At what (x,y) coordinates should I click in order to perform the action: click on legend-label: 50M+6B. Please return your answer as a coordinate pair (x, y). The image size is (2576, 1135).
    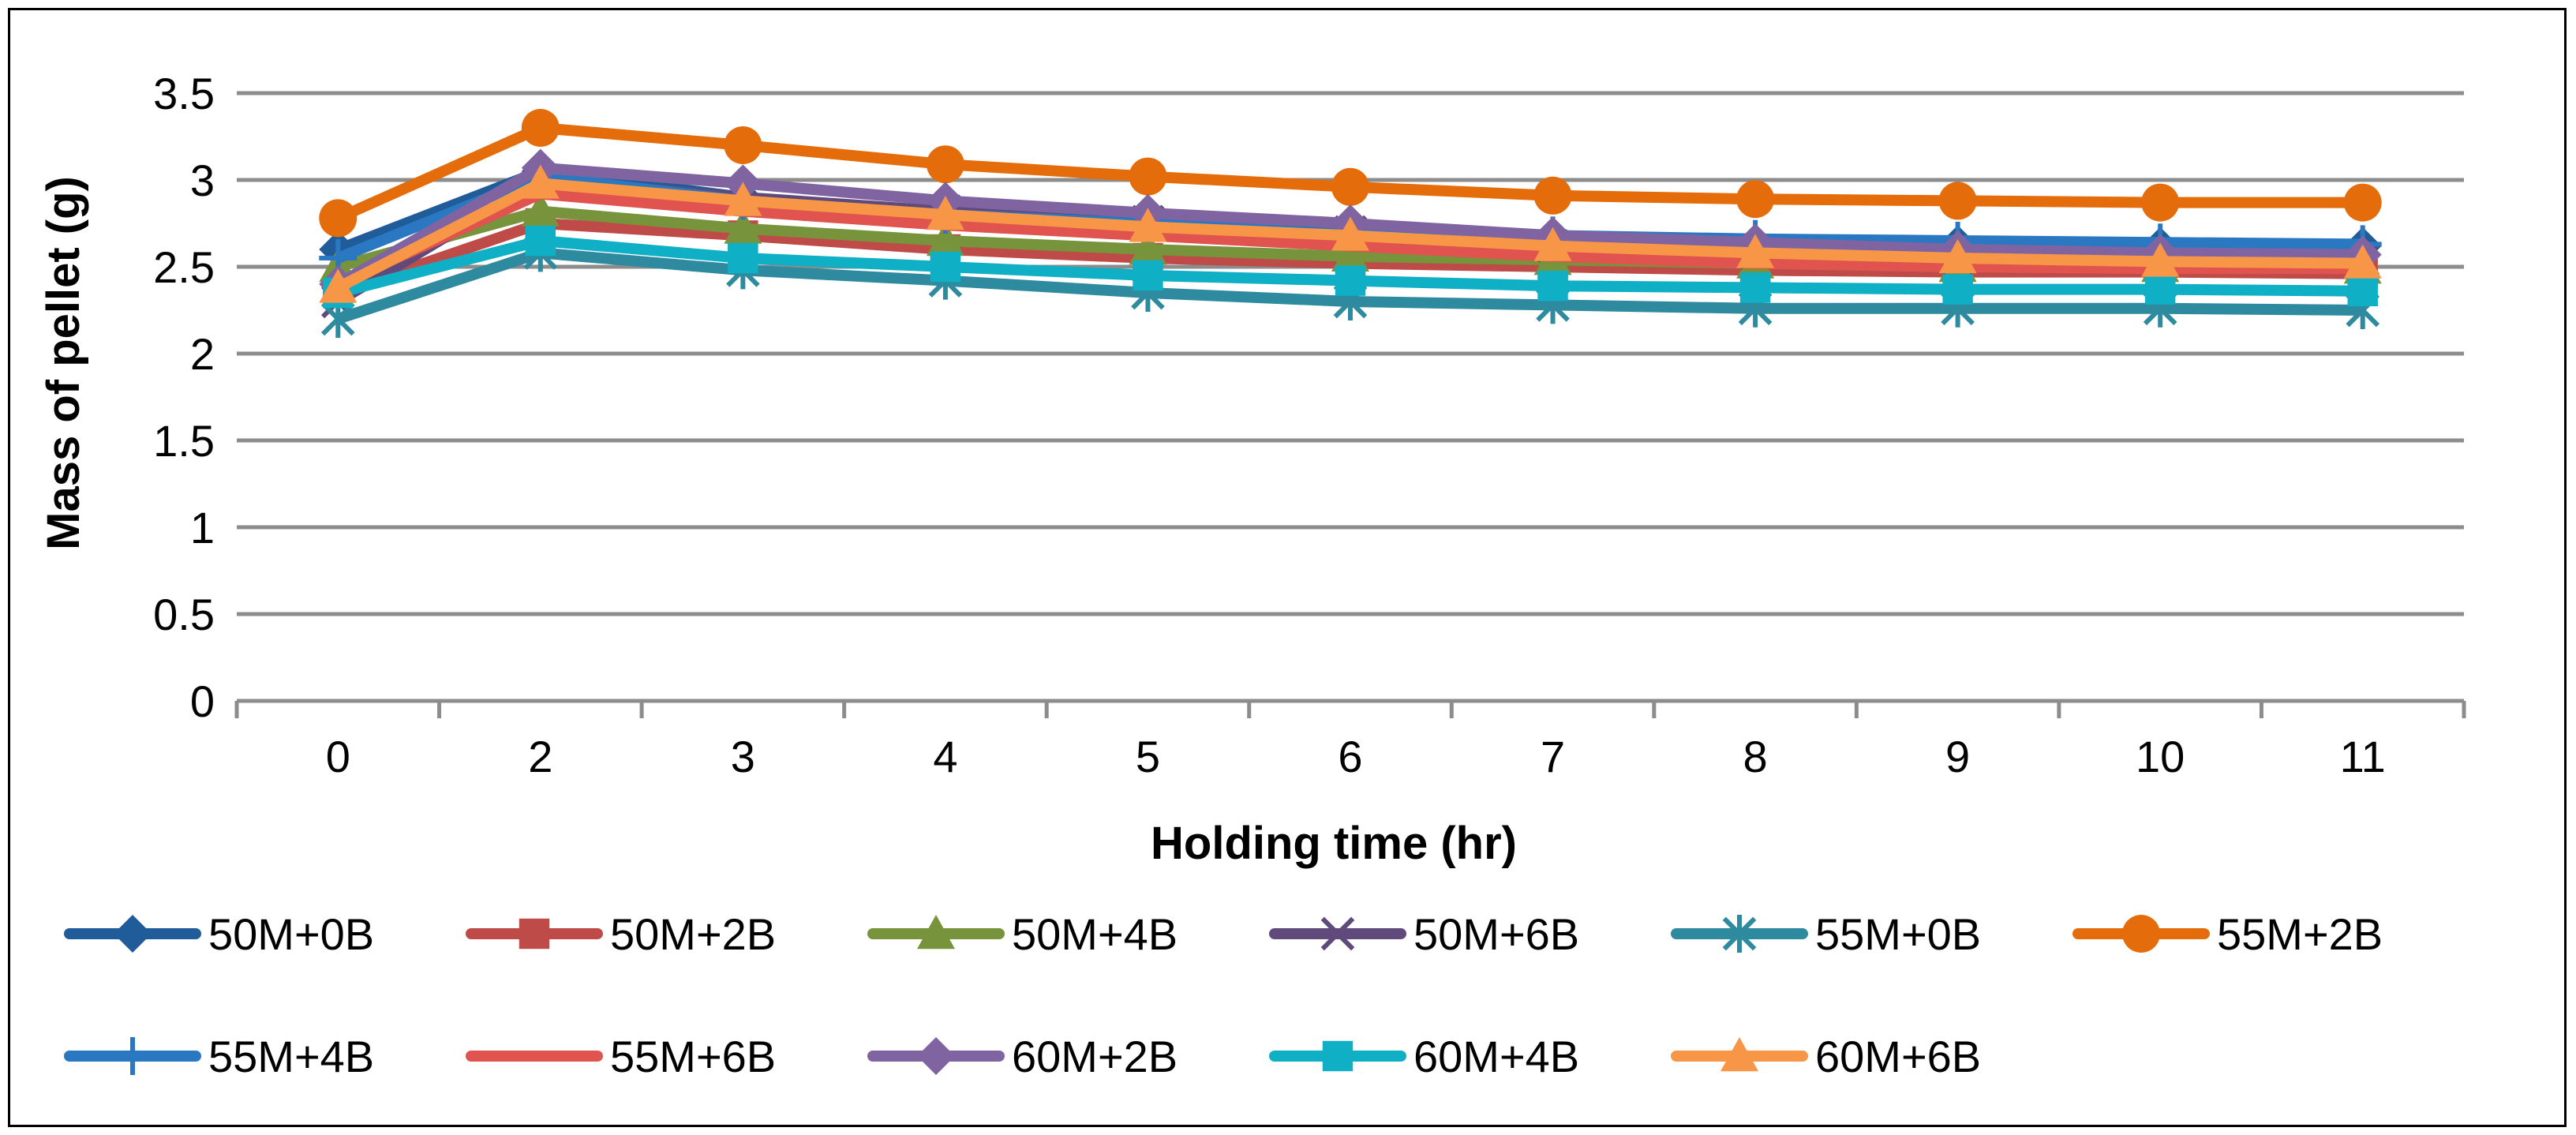
    Looking at the image, I should click on (1496, 934).